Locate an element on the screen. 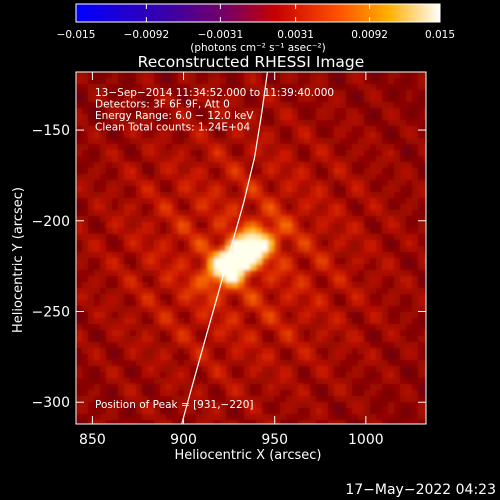 This screenshot has width=500, height=500. colorbar is located at coordinates (258, 13).